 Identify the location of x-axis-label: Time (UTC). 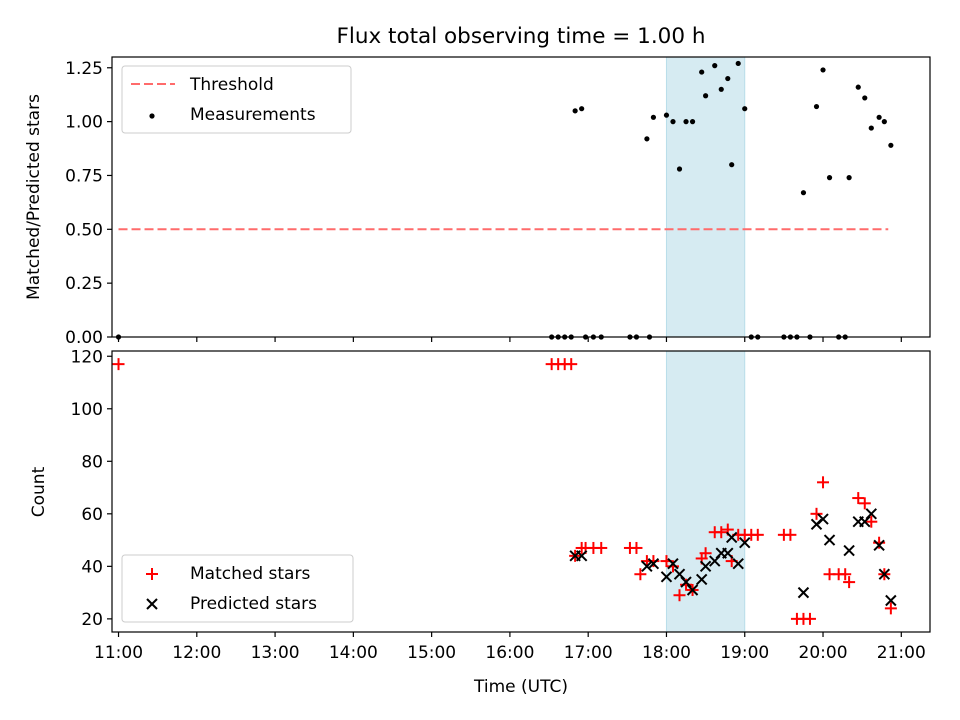
(520, 687).